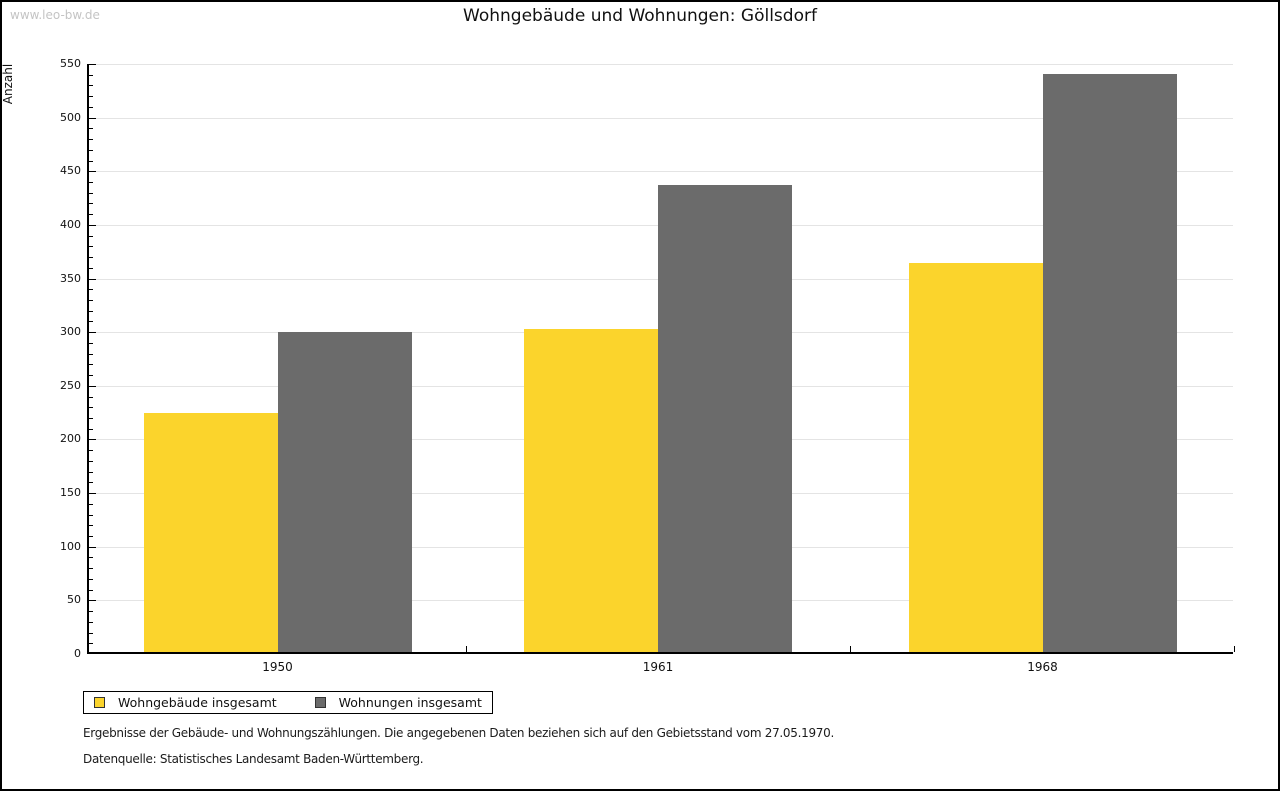 Image resolution: width=1280 pixels, height=791 pixels. I want to click on legend-item-wohngebaeude: Wohngebäude insgesamt, so click(185, 702).